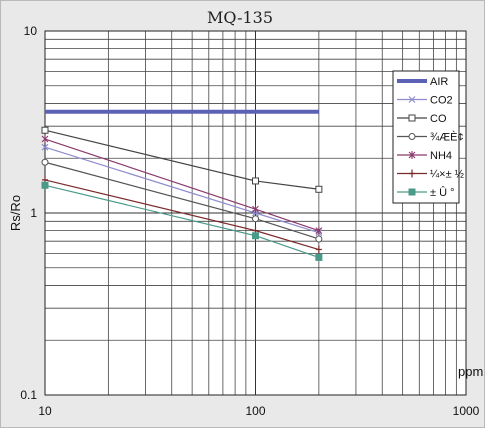 Image resolution: width=485 pixels, height=429 pixels. Describe the element at coordinates (33, 213) in the screenshot. I see `y-tick-label: 1` at that location.